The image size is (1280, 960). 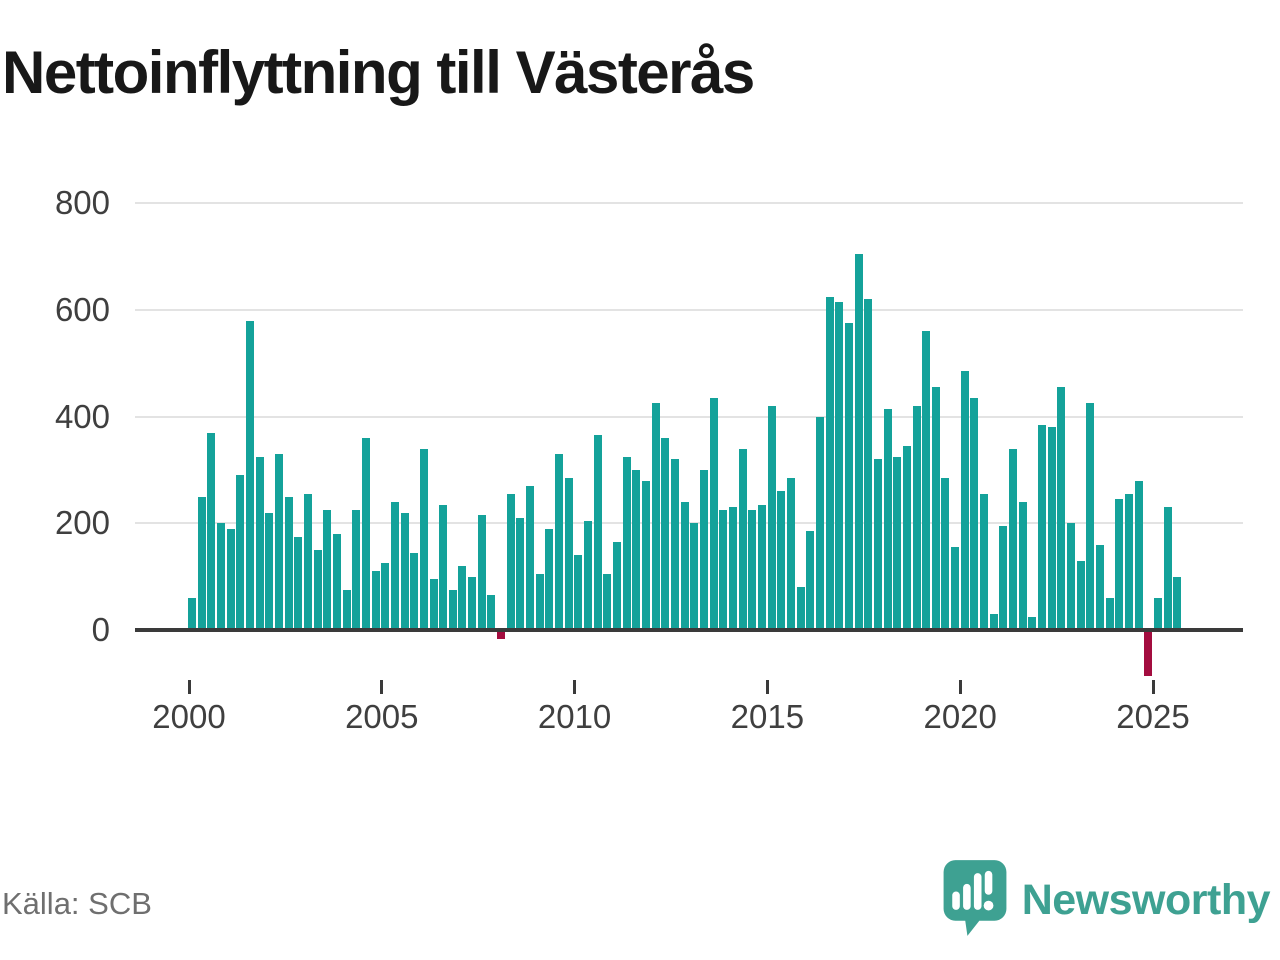 What do you see at coordinates (82, 203) in the screenshot?
I see `y-axis-label: 800` at bounding box center [82, 203].